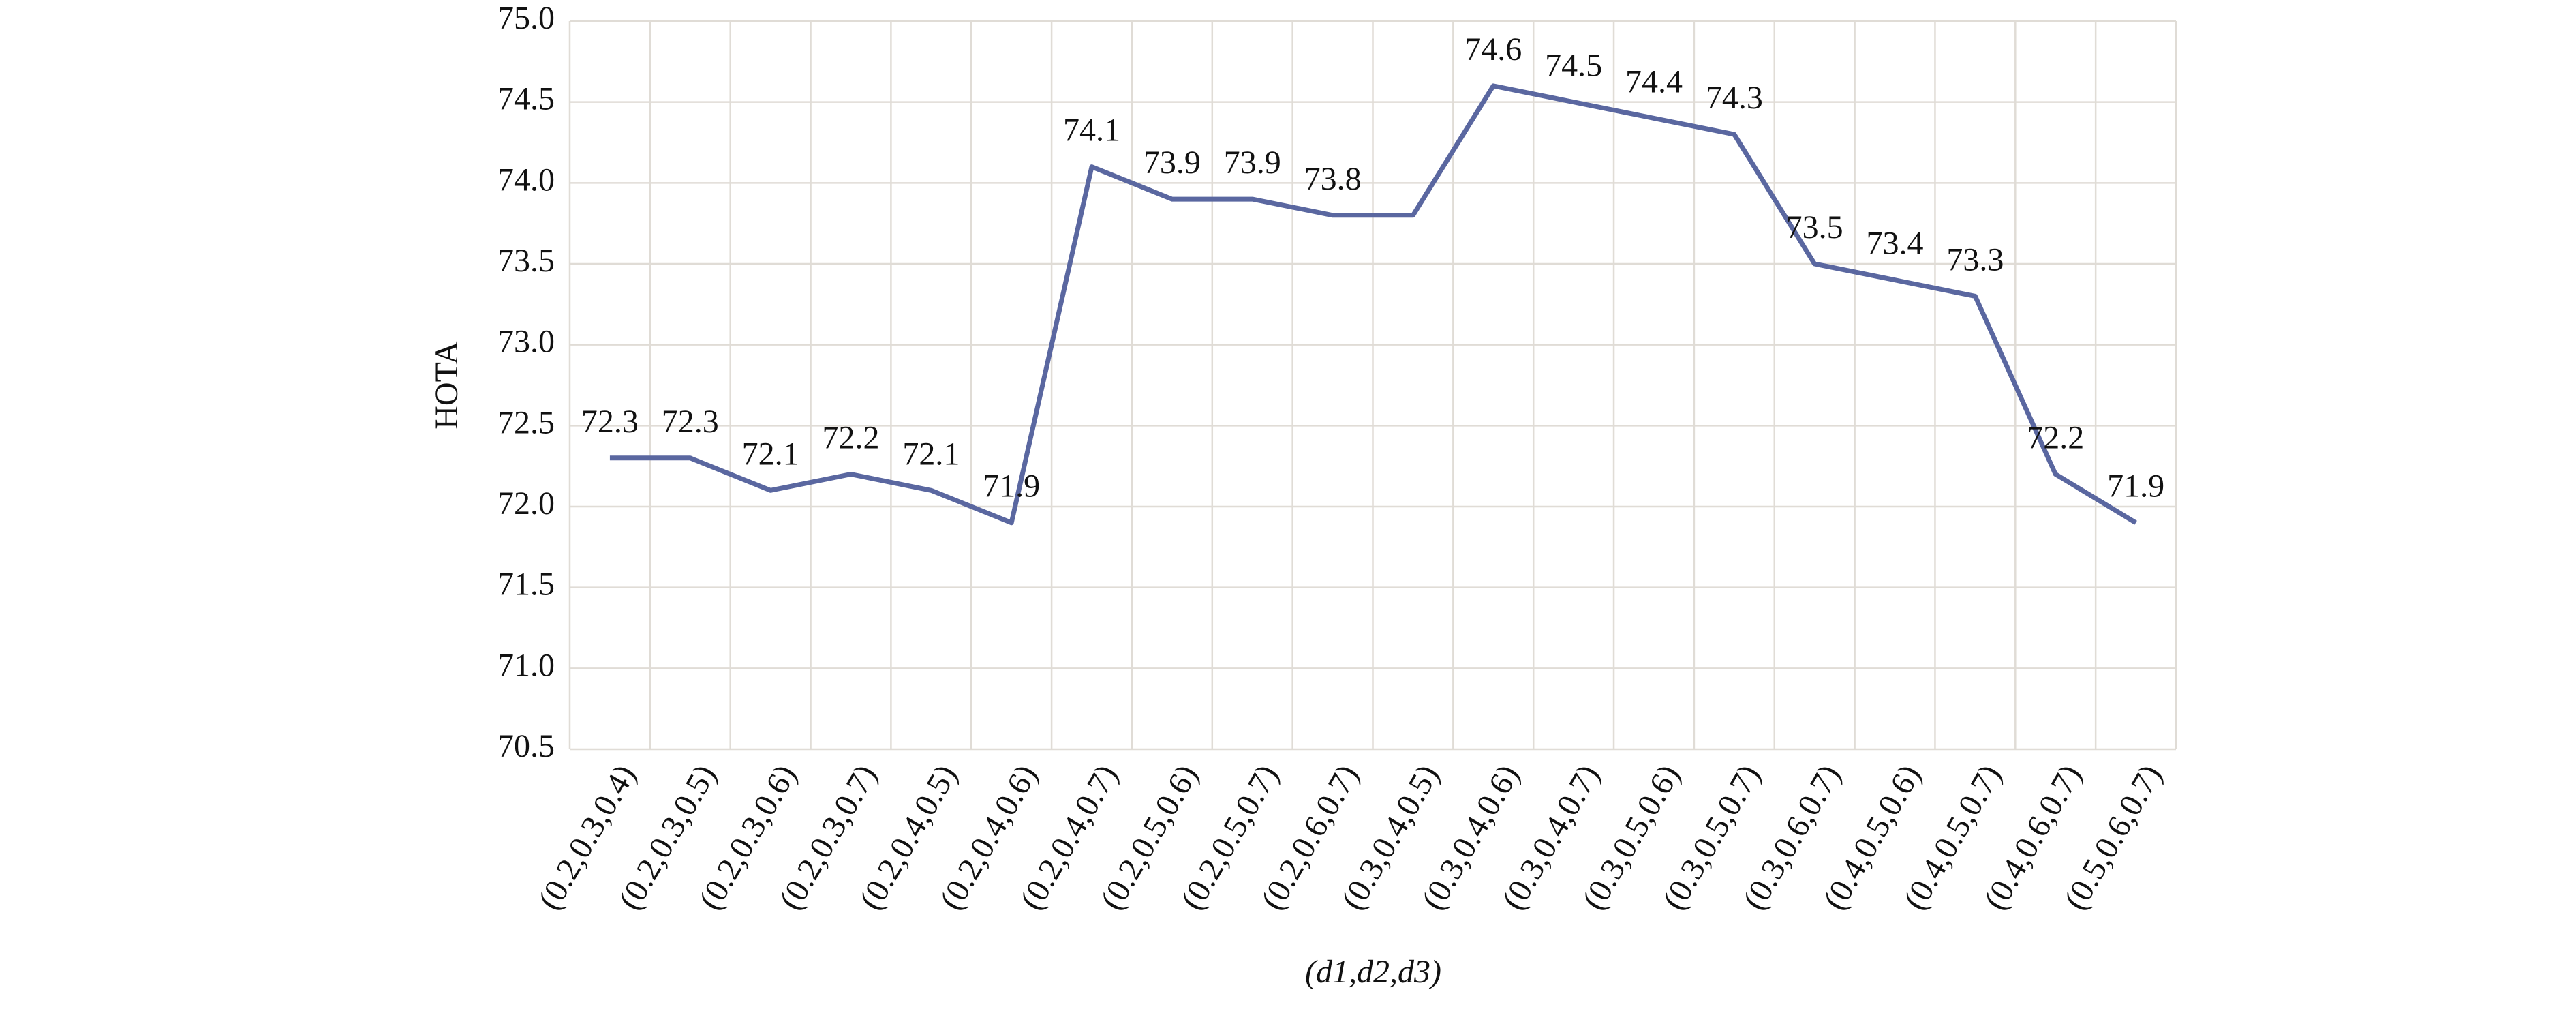  I want to click on data-label: 74.3, so click(1734, 98).